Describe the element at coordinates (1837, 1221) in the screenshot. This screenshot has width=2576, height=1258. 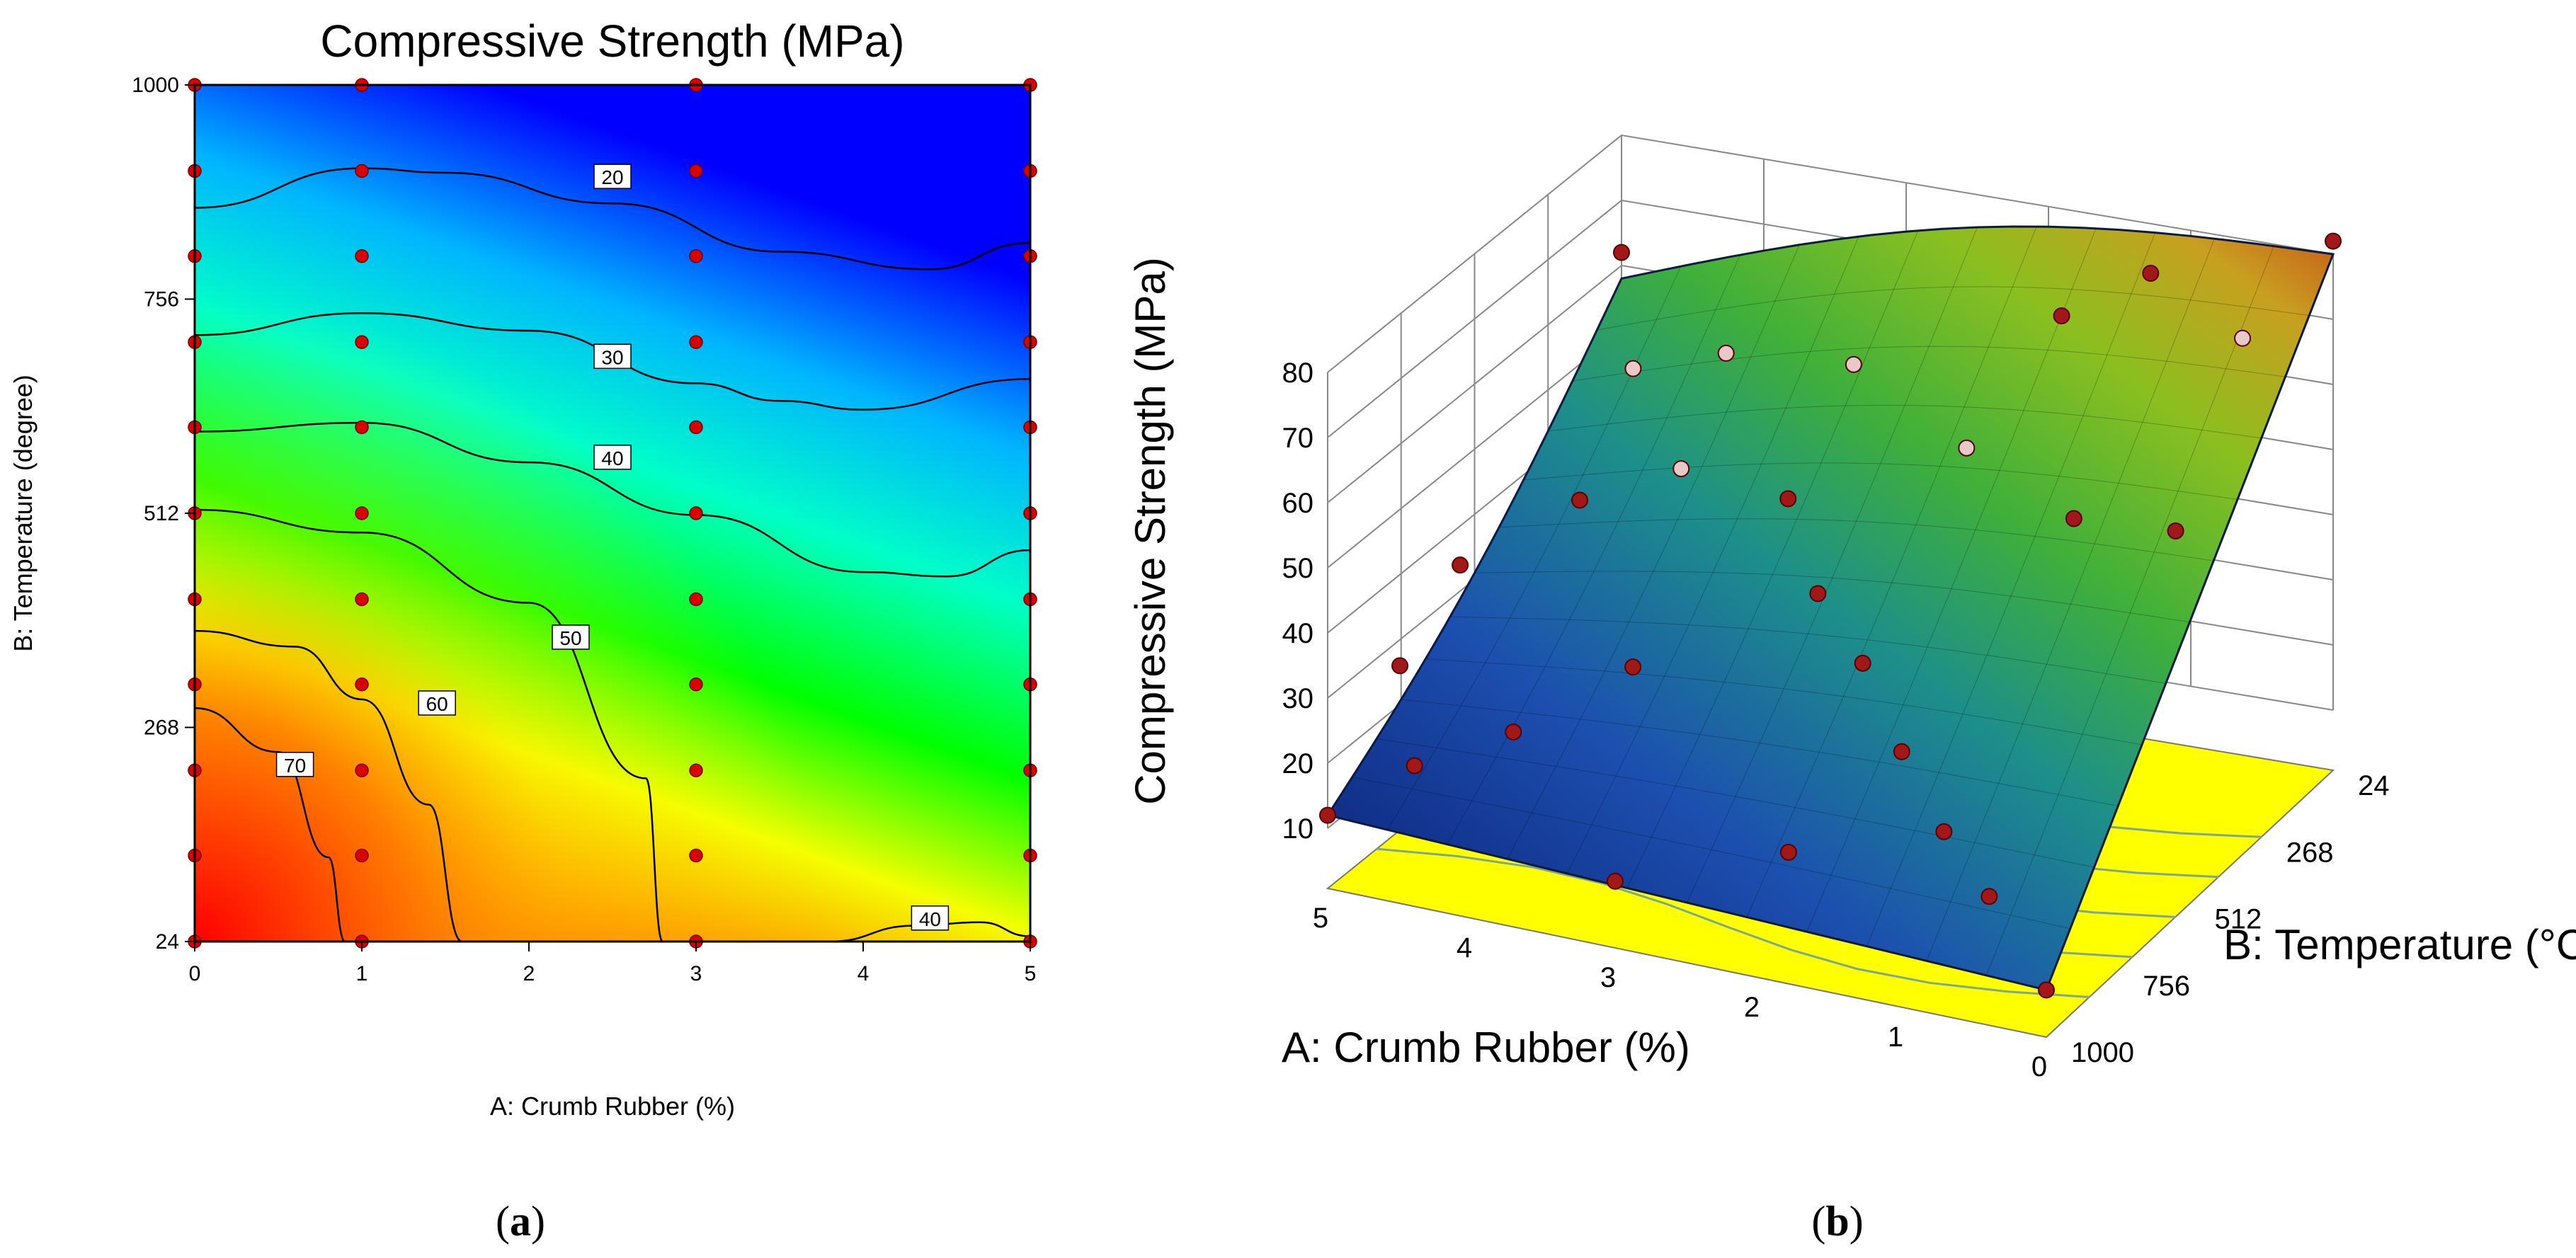
I see `caption-b: (b)` at that location.